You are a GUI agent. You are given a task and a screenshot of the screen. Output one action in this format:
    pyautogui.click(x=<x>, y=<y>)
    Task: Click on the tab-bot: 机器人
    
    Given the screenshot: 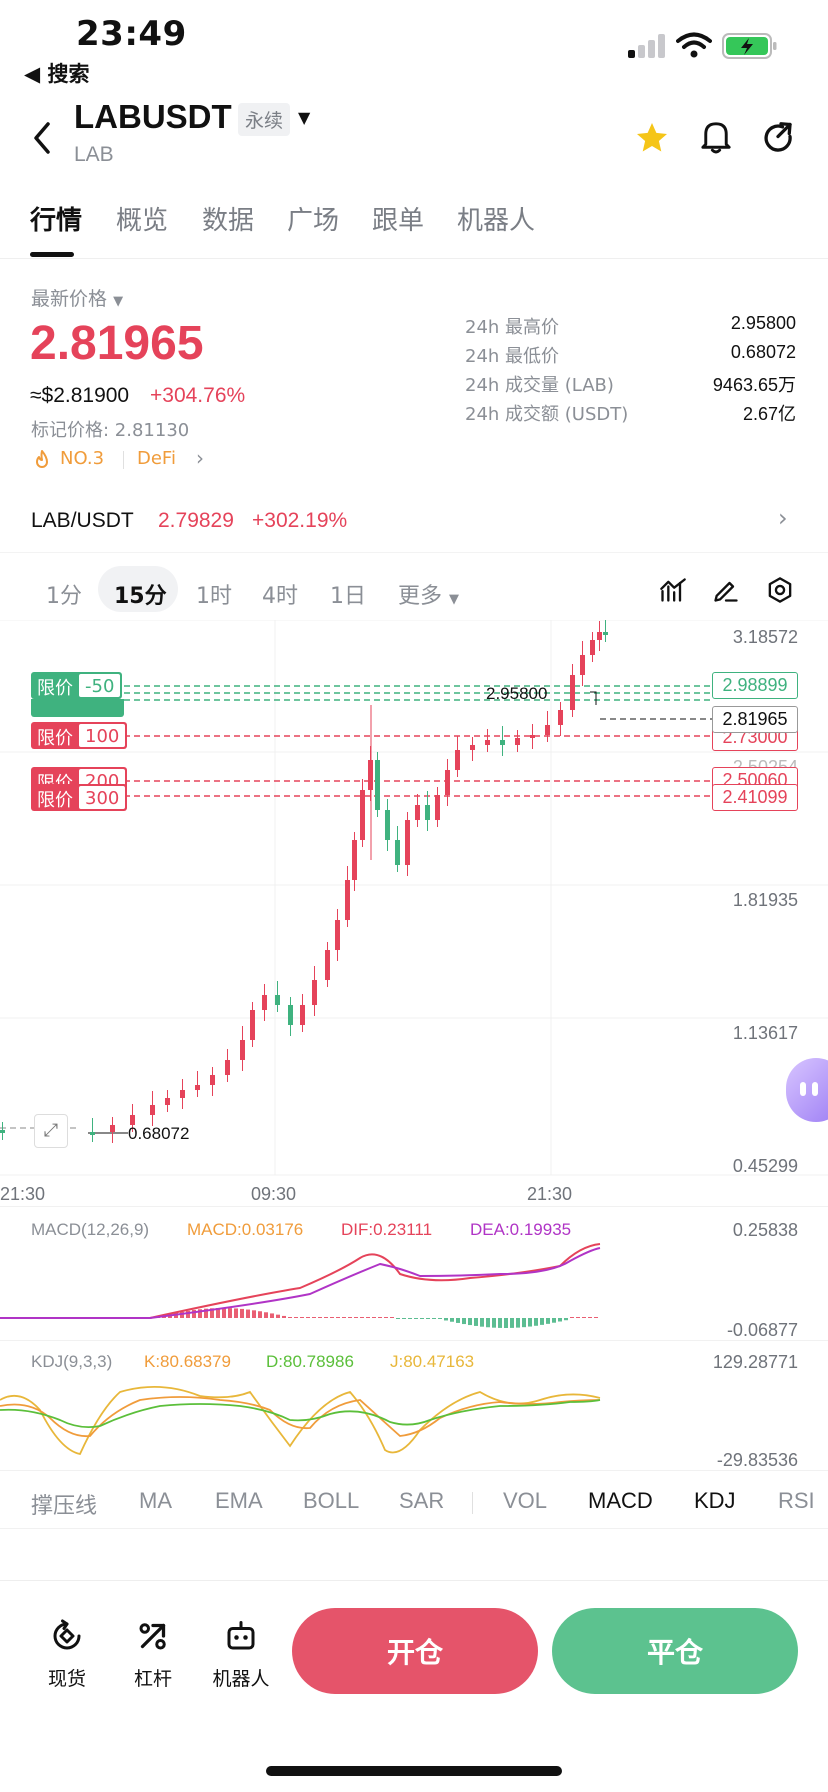 What is the action you would take?
    pyautogui.click(x=496, y=221)
    